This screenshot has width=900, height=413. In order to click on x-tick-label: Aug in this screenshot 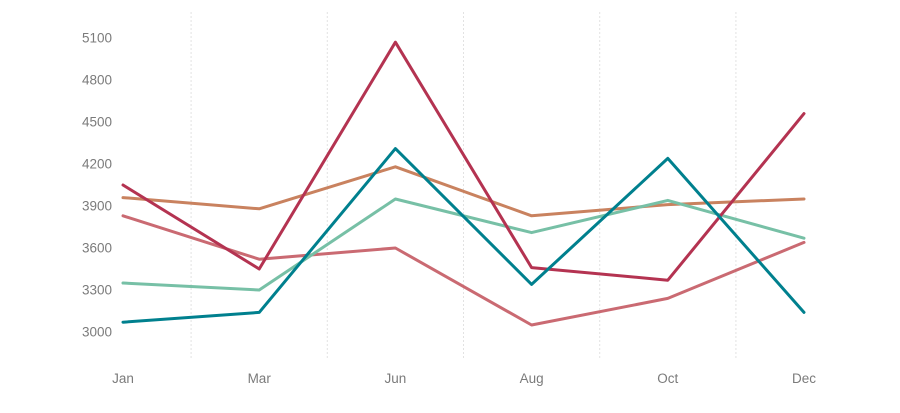, I will do `click(532, 378)`.